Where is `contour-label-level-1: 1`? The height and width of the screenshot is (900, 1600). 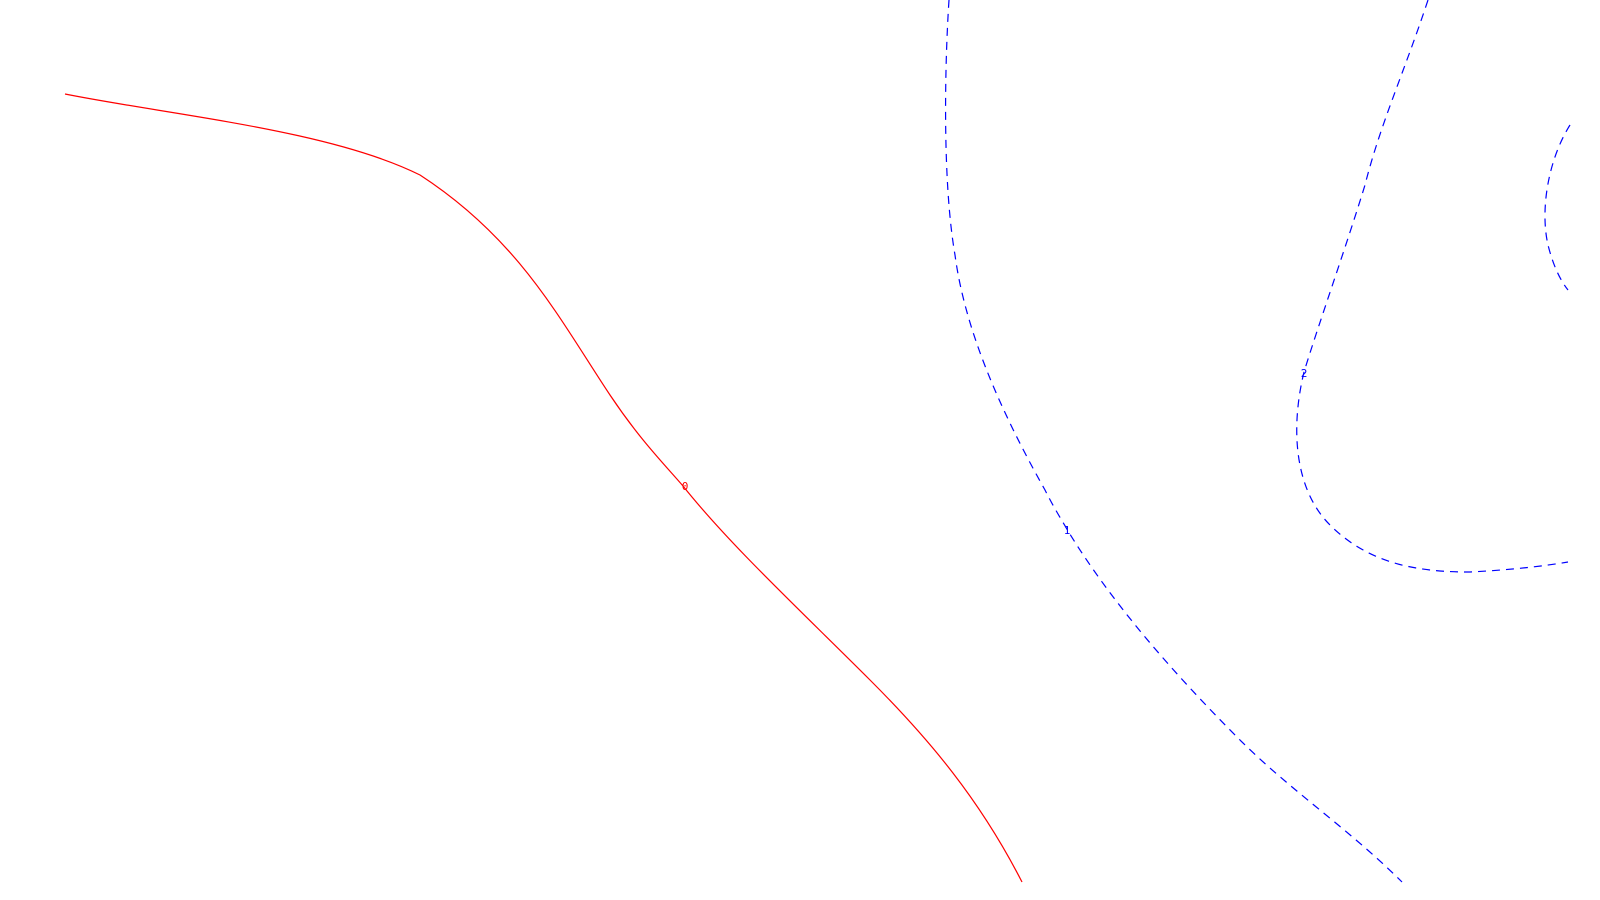 contour-label-level-1: 1 is located at coordinates (1067, 530).